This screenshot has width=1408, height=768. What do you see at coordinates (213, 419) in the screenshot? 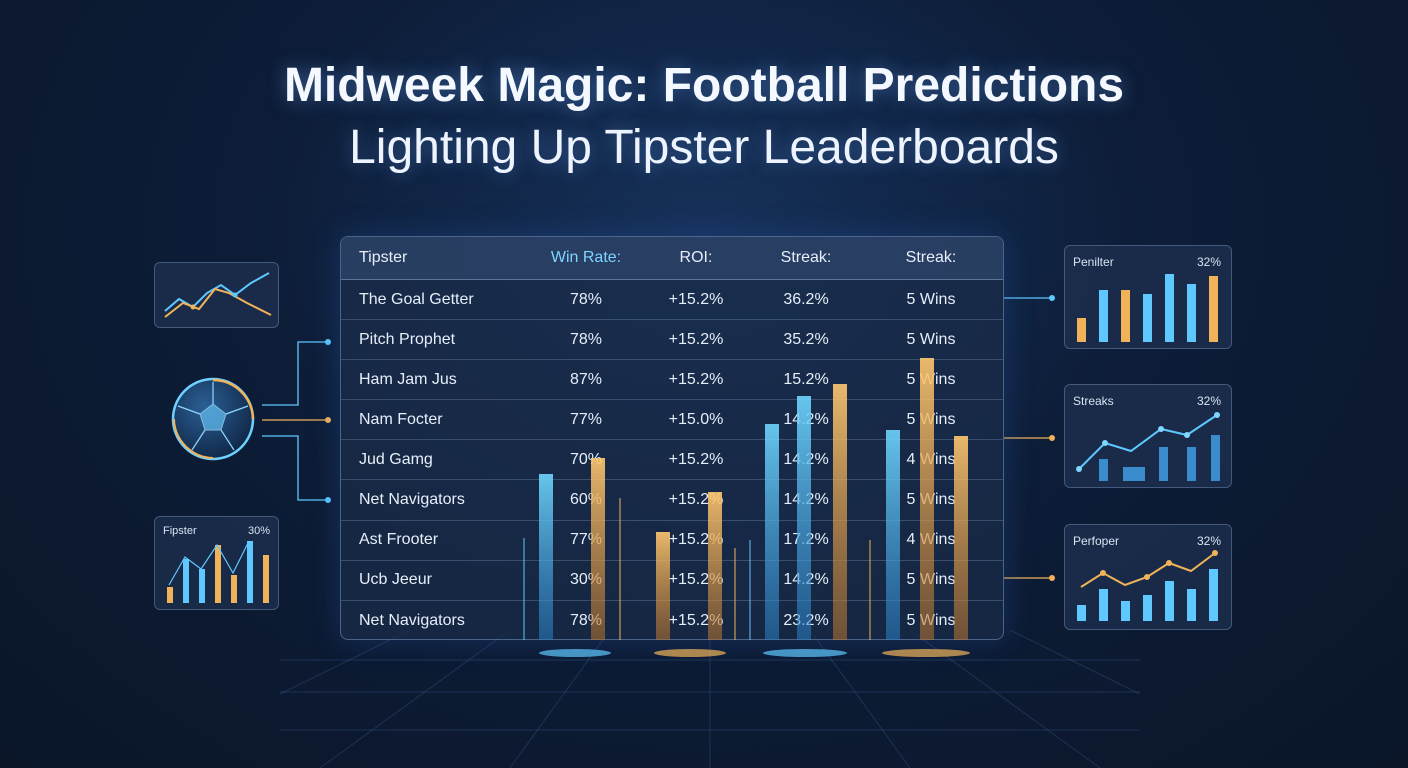
I see `soccer-ball-icon` at bounding box center [213, 419].